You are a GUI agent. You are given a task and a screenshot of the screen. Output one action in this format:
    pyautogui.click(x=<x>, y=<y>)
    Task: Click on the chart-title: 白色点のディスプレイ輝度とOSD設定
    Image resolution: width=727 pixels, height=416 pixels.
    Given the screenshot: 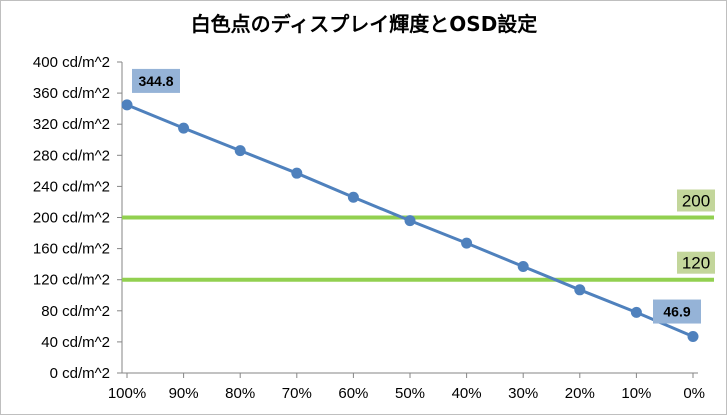 What is the action you would take?
    pyautogui.click(x=364, y=24)
    